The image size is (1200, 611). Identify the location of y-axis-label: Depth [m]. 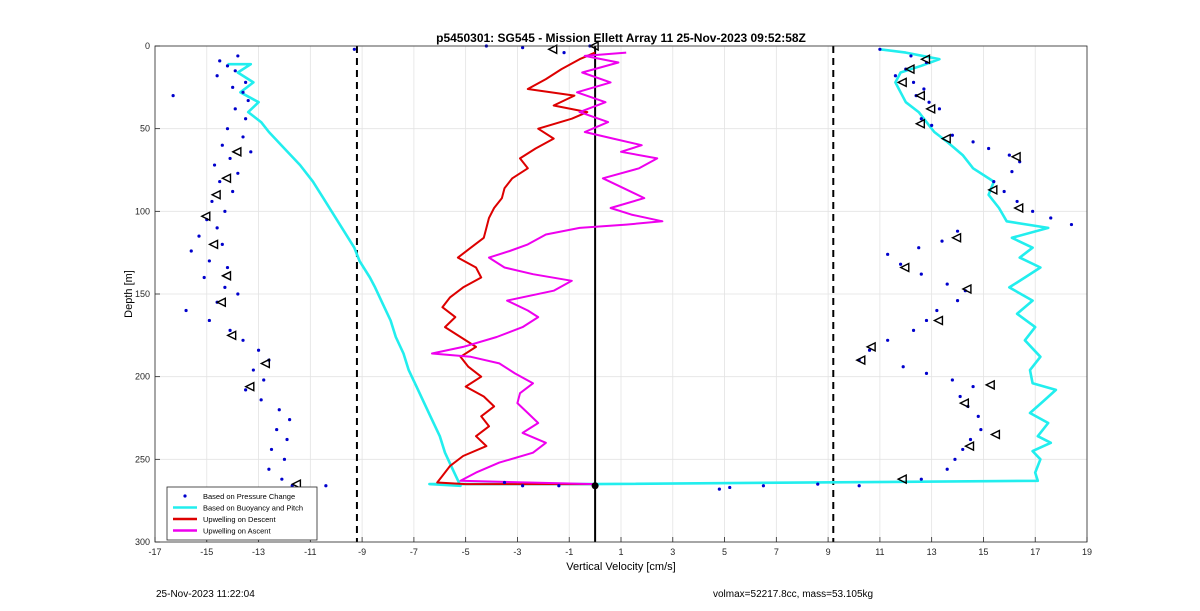
(129, 294).